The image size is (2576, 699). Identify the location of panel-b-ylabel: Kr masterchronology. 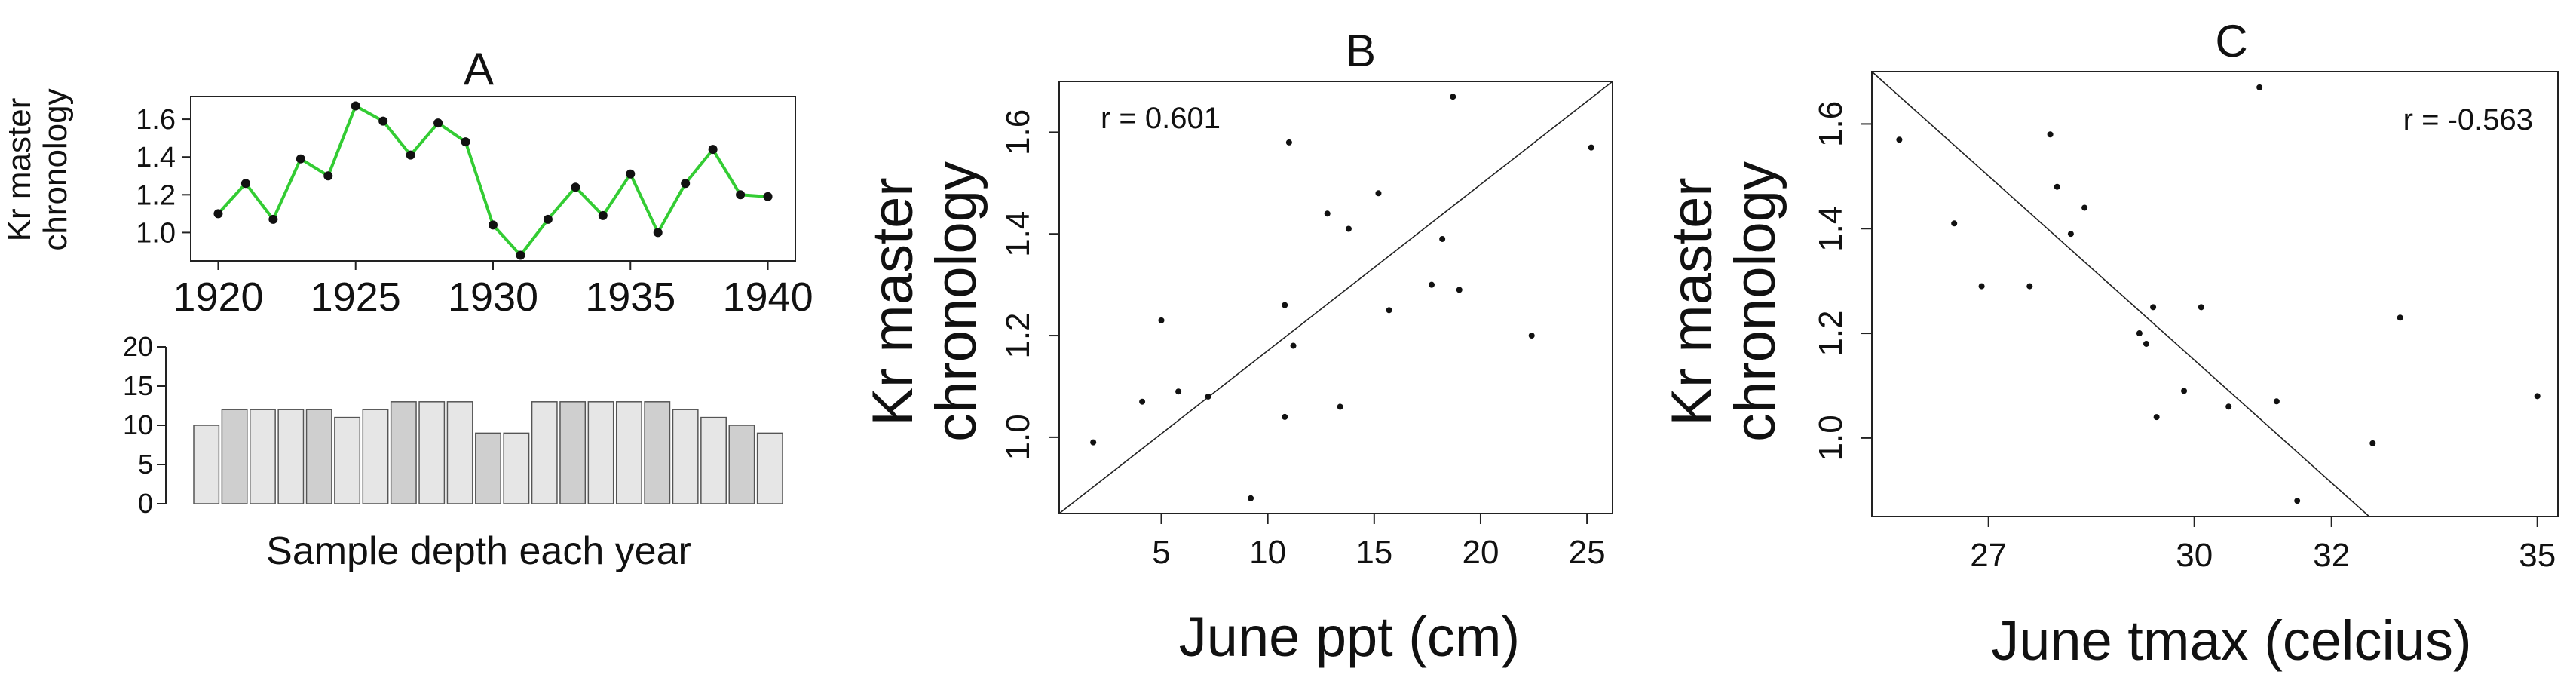
(924, 301).